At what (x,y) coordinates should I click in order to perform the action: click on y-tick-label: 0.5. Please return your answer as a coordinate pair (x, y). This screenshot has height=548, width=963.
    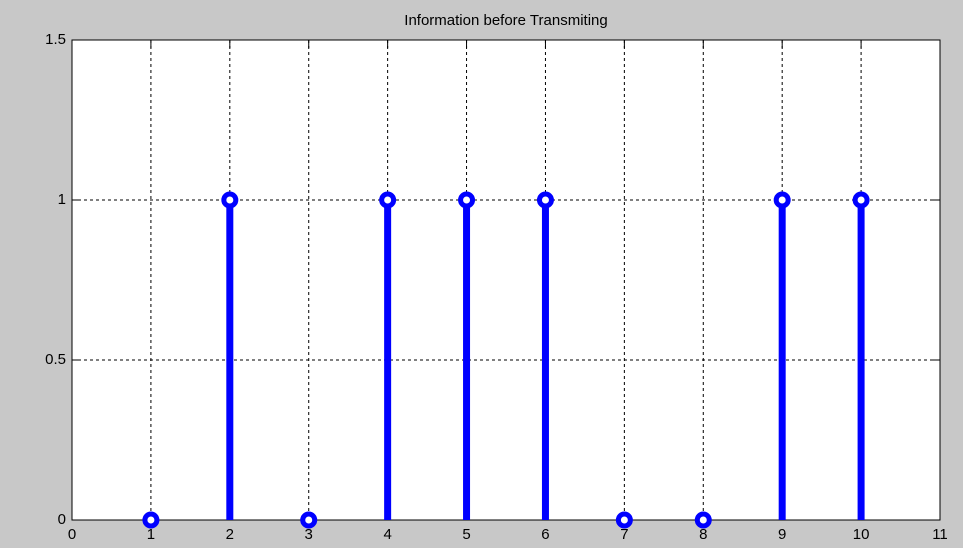
    Looking at the image, I should click on (55, 359).